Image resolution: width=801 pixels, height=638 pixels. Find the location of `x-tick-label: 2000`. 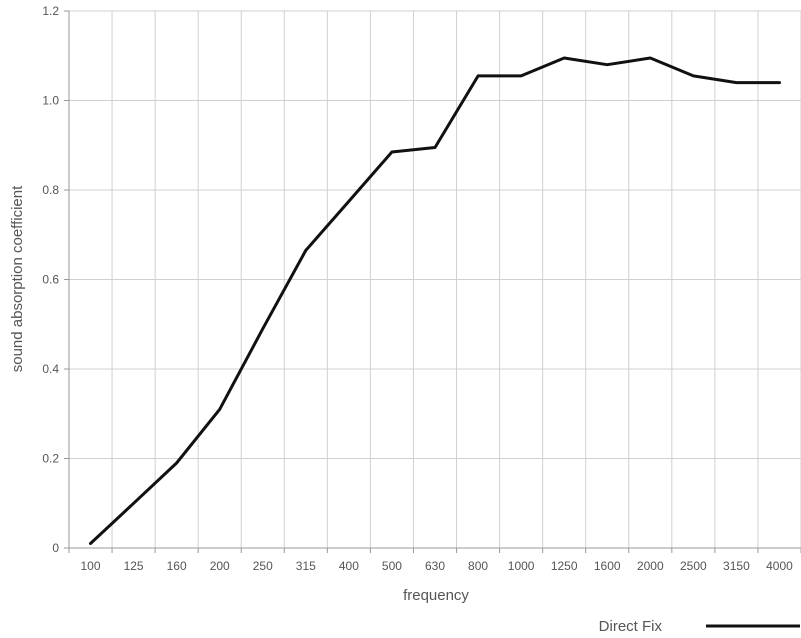

x-tick-label: 2000 is located at coordinates (650, 566).